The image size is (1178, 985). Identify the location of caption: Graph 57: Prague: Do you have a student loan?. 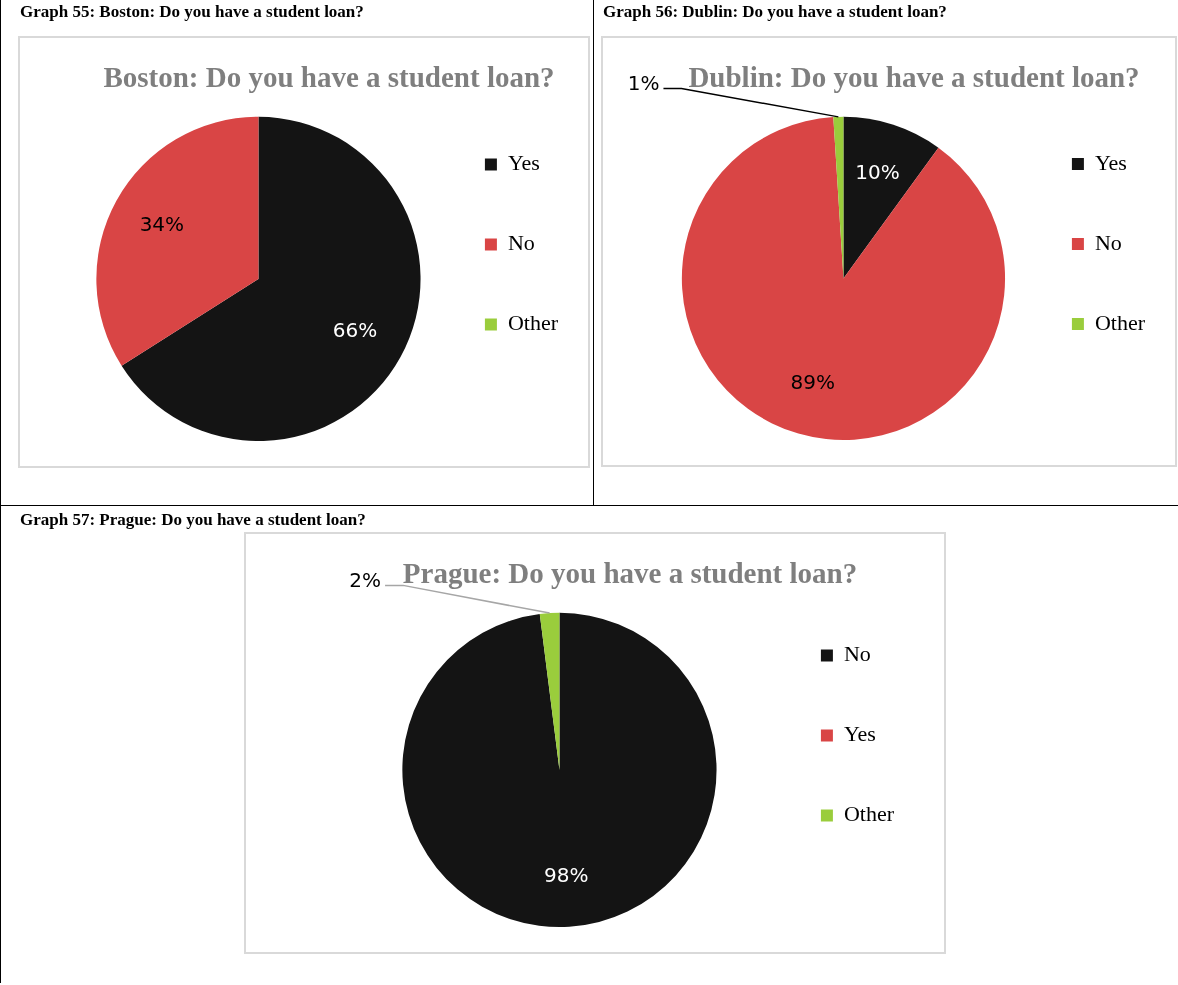
(193, 520).